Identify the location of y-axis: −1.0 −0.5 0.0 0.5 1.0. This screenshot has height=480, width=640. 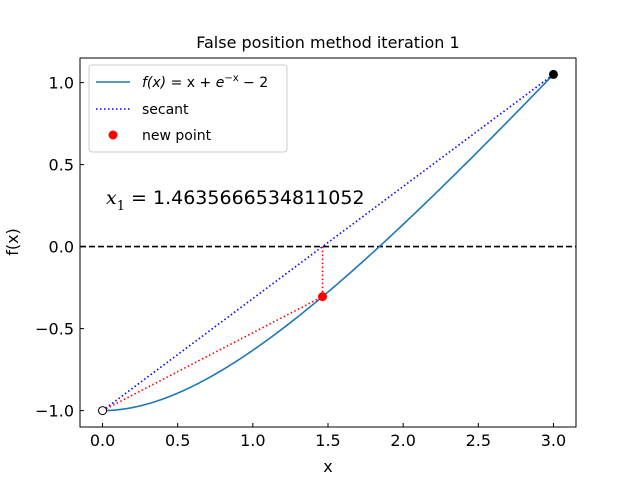
(59, 247).